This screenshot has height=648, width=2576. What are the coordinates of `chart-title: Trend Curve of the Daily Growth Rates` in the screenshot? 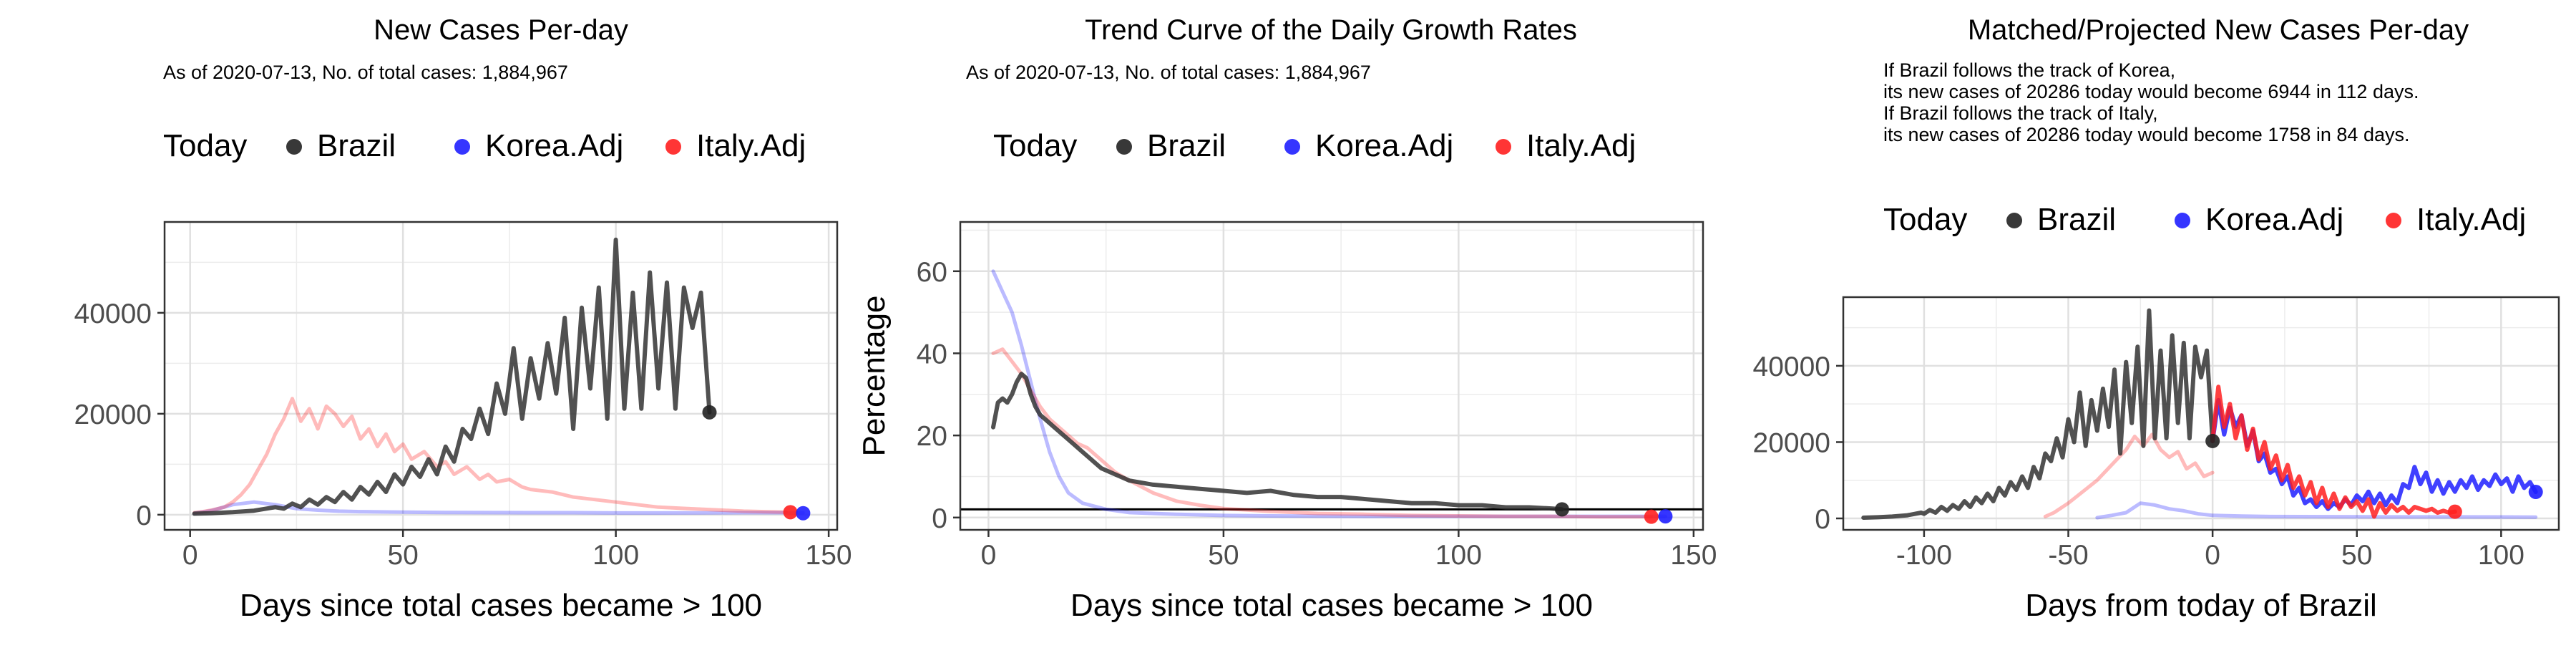 It's located at (1331, 30).